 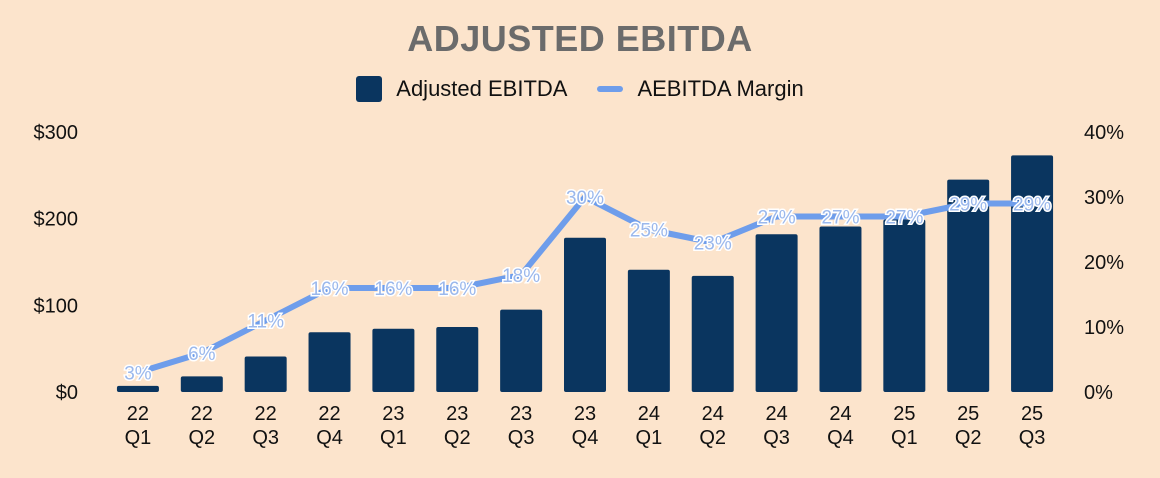 What do you see at coordinates (56, 133) in the screenshot?
I see `left-axis-tick-label: $300` at bounding box center [56, 133].